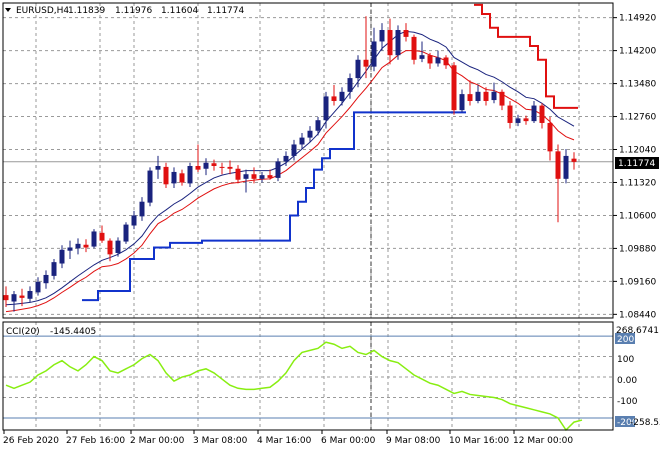 This screenshot has width=660, height=450. I want to click on cci-level-100: 100, so click(625, 360).